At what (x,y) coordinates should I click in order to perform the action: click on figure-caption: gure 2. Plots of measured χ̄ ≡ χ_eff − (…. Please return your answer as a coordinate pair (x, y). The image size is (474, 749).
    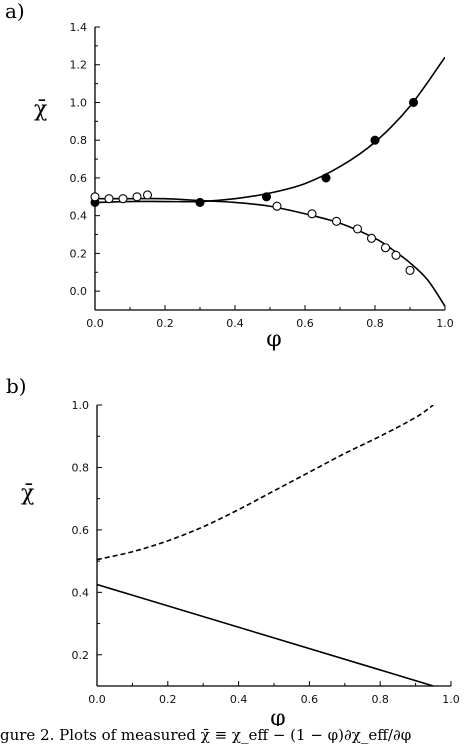
    Looking at the image, I should click on (206, 735).